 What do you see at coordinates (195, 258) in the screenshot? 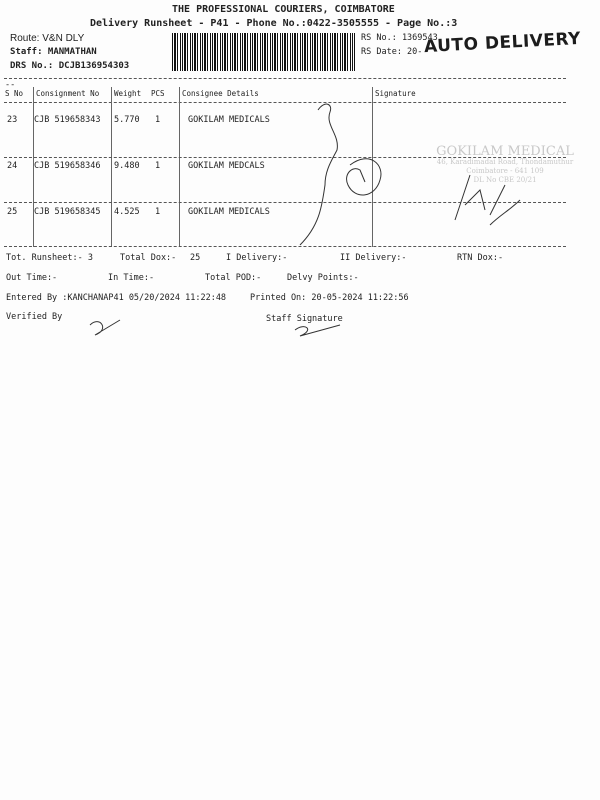
I see `total-dox-value: 25` at bounding box center [195, 258].